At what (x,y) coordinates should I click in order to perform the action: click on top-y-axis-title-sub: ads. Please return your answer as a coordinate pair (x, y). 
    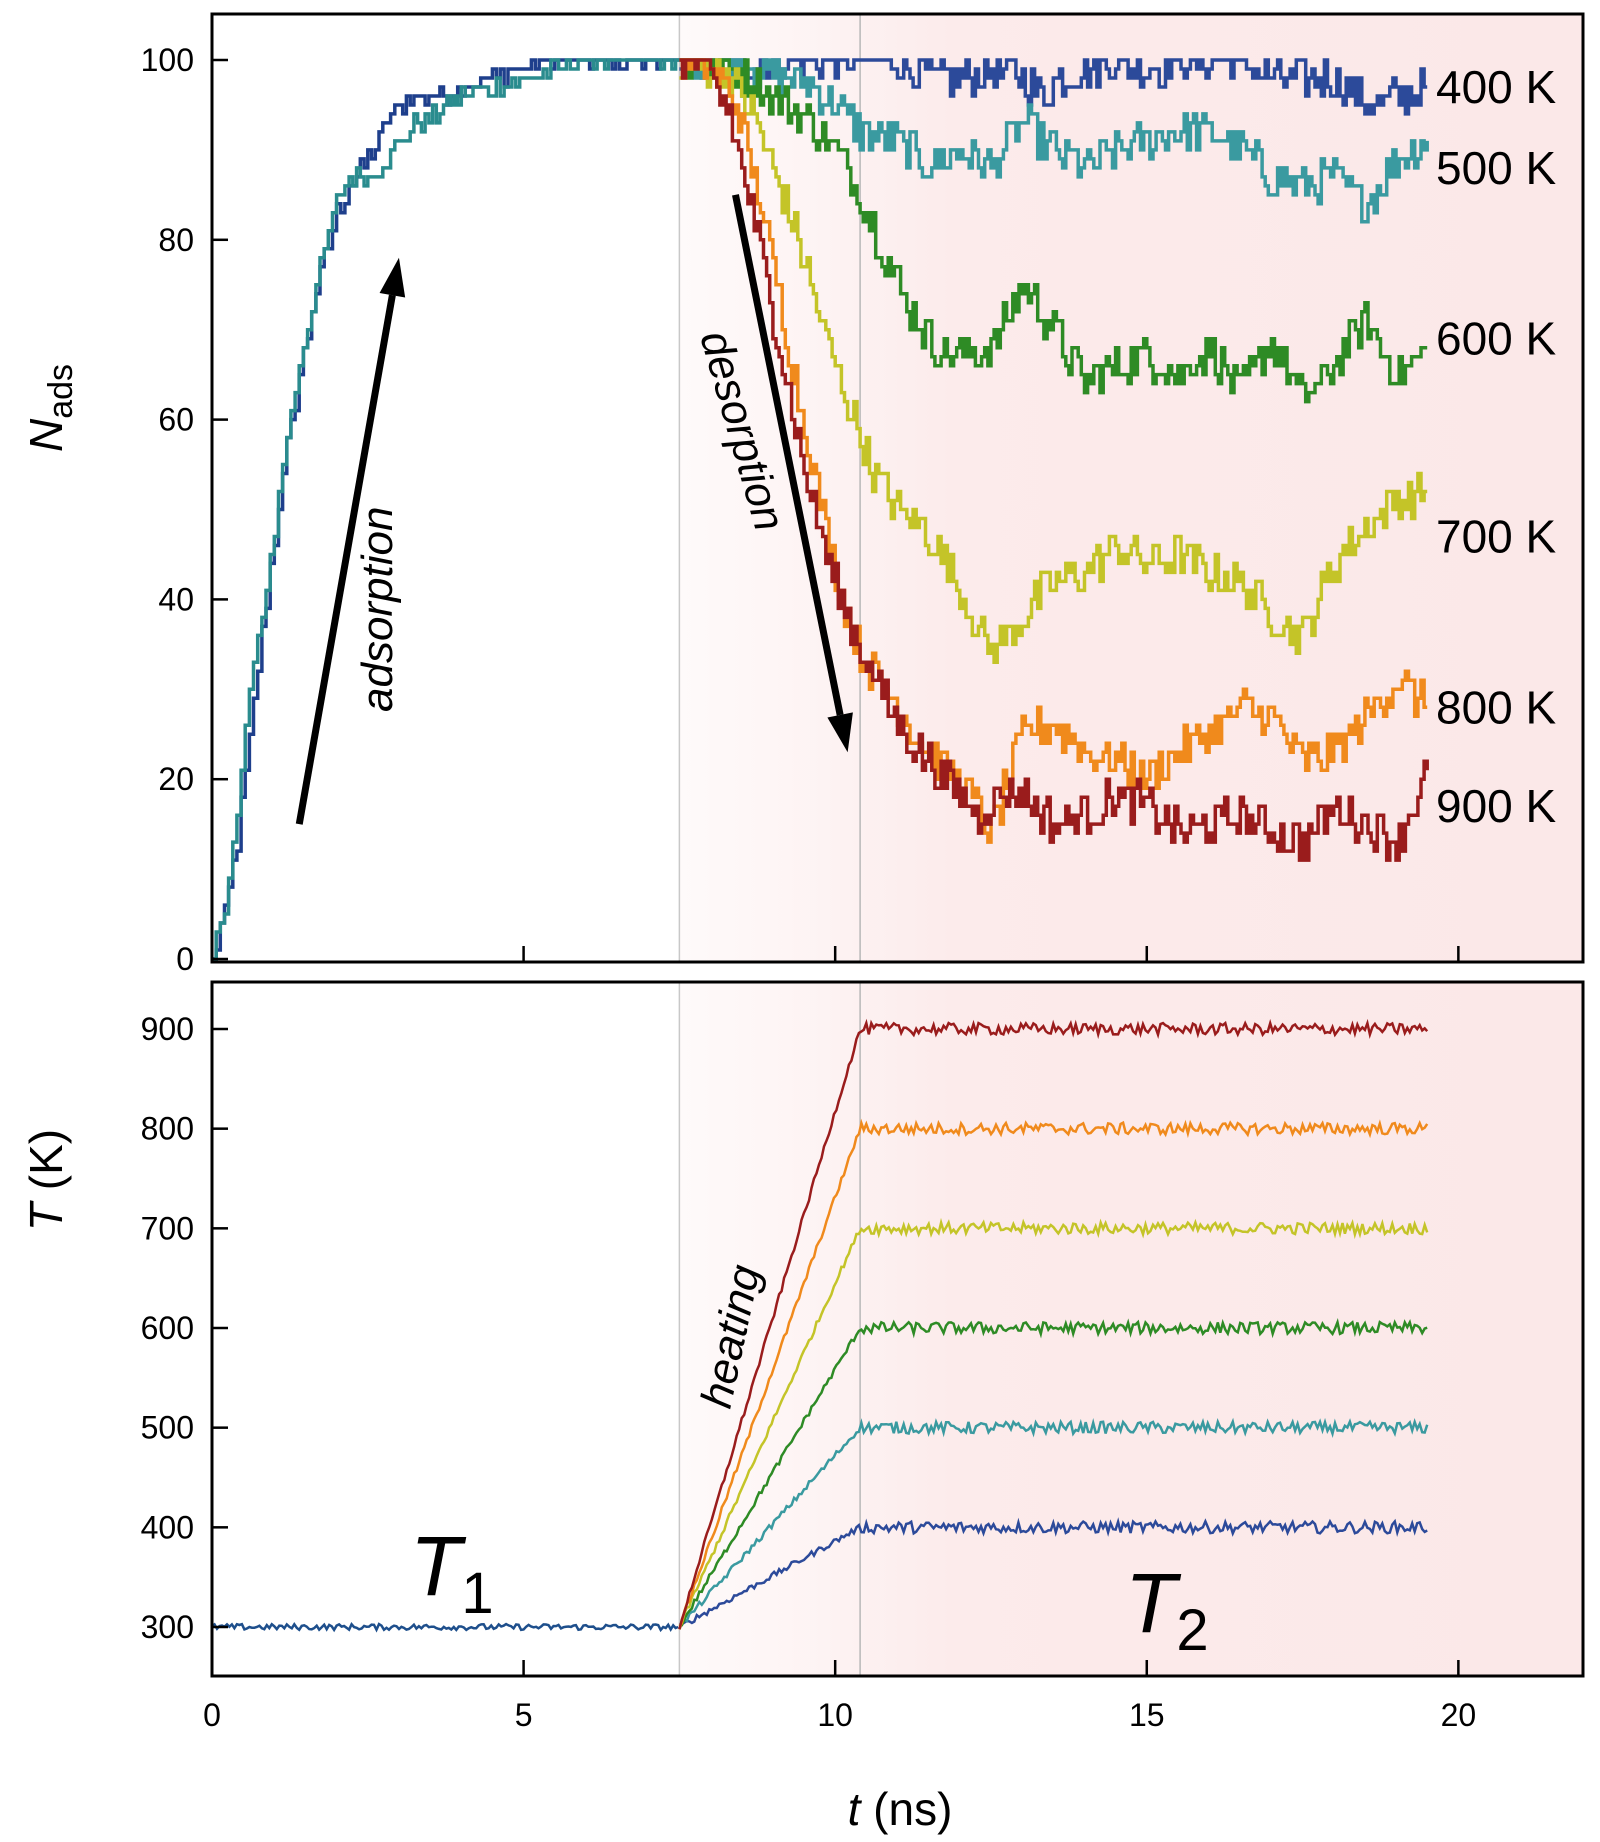
    Looking at the image, I should click on (61, 391).